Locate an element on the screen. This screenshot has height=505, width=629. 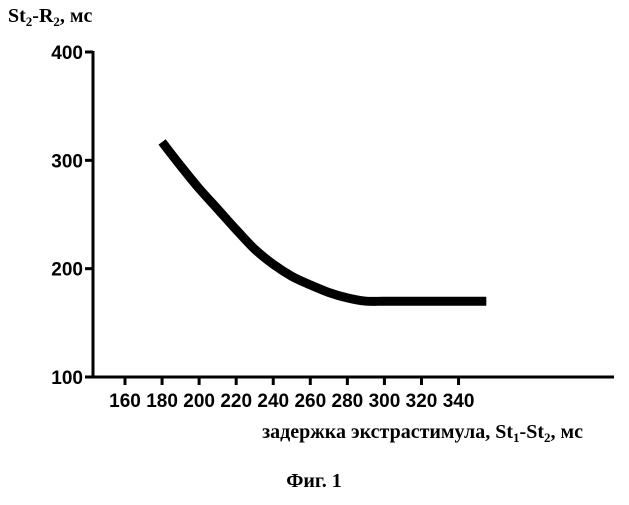
y-axis-title-mid: -R is located at coordinates (43, 16).